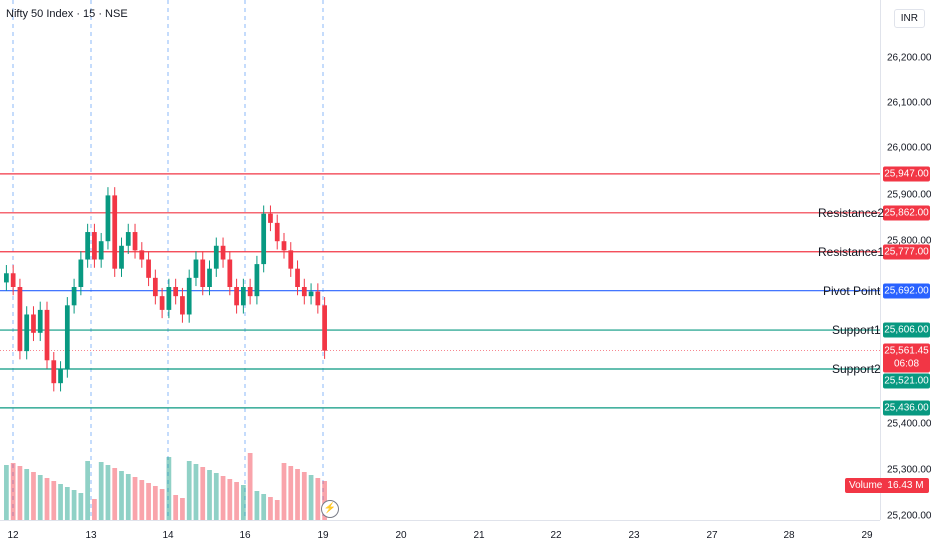 This screenshot has width=932, height=551. What do you see at coordinates (479, 535) in the screenshot?
I see `time-tick: 21` at bounding box center [479, 535].